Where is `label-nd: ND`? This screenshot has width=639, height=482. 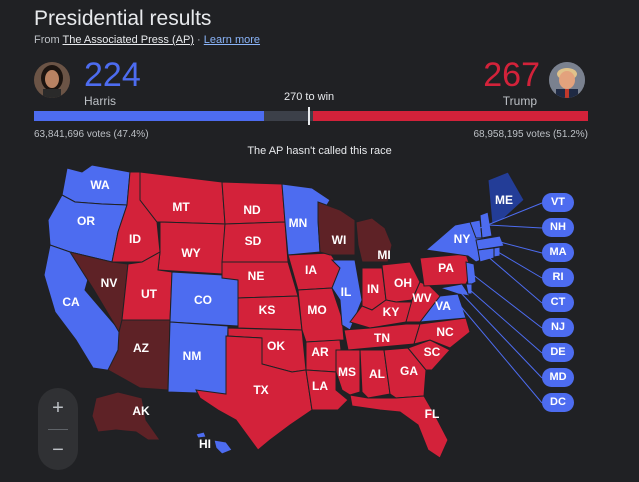
label-nd: ND is located at coordinates (252, 210).